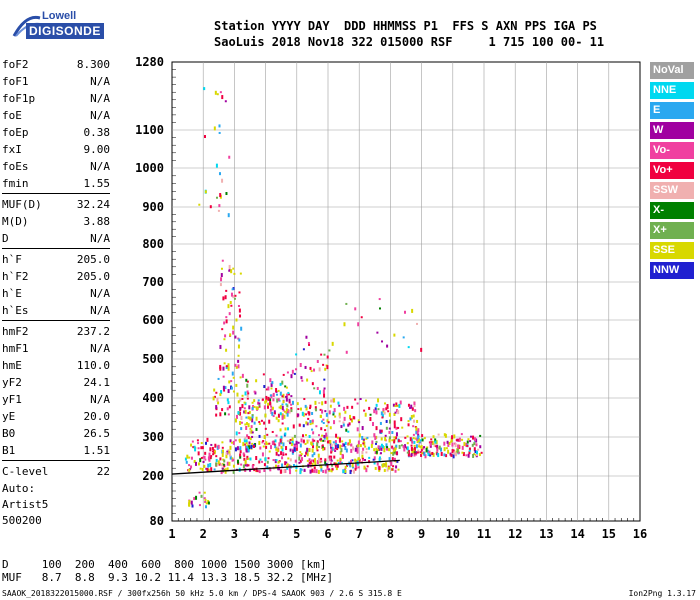 The image size is (700, 600). Describe the element at coordinates (56, 64) in the screenshot. I see `param-row: foF2 8.300` at that location.